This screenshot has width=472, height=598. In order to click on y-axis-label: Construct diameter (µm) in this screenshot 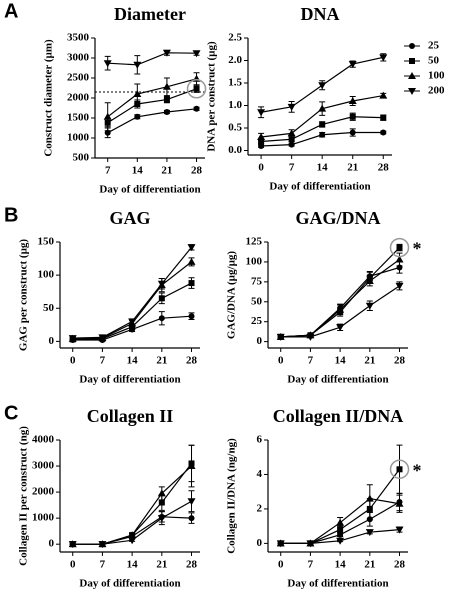, I will do `click(49, 98)`.